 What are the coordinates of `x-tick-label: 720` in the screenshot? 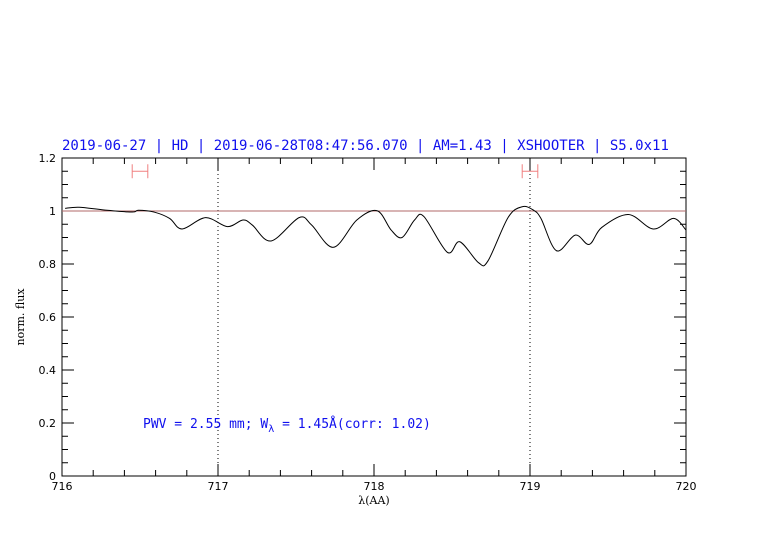 It's located at (686, 486).